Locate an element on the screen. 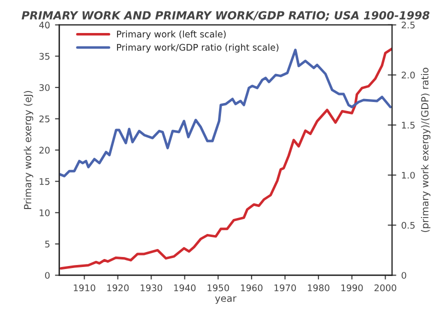  y2-axis-title: (primary work exergy)/(GDP) ratio is located at coordinates (425, 150).